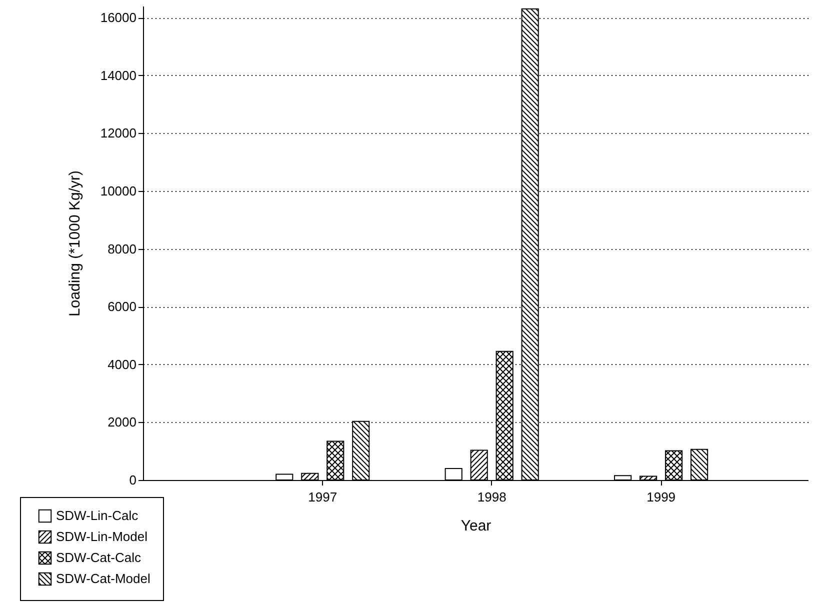 Image resolution: width=815 pixels, height=609 pixels. Describe the element at coordinates (122, 364) in the screenshot. I see `y-tick-label: 4000` at that location.